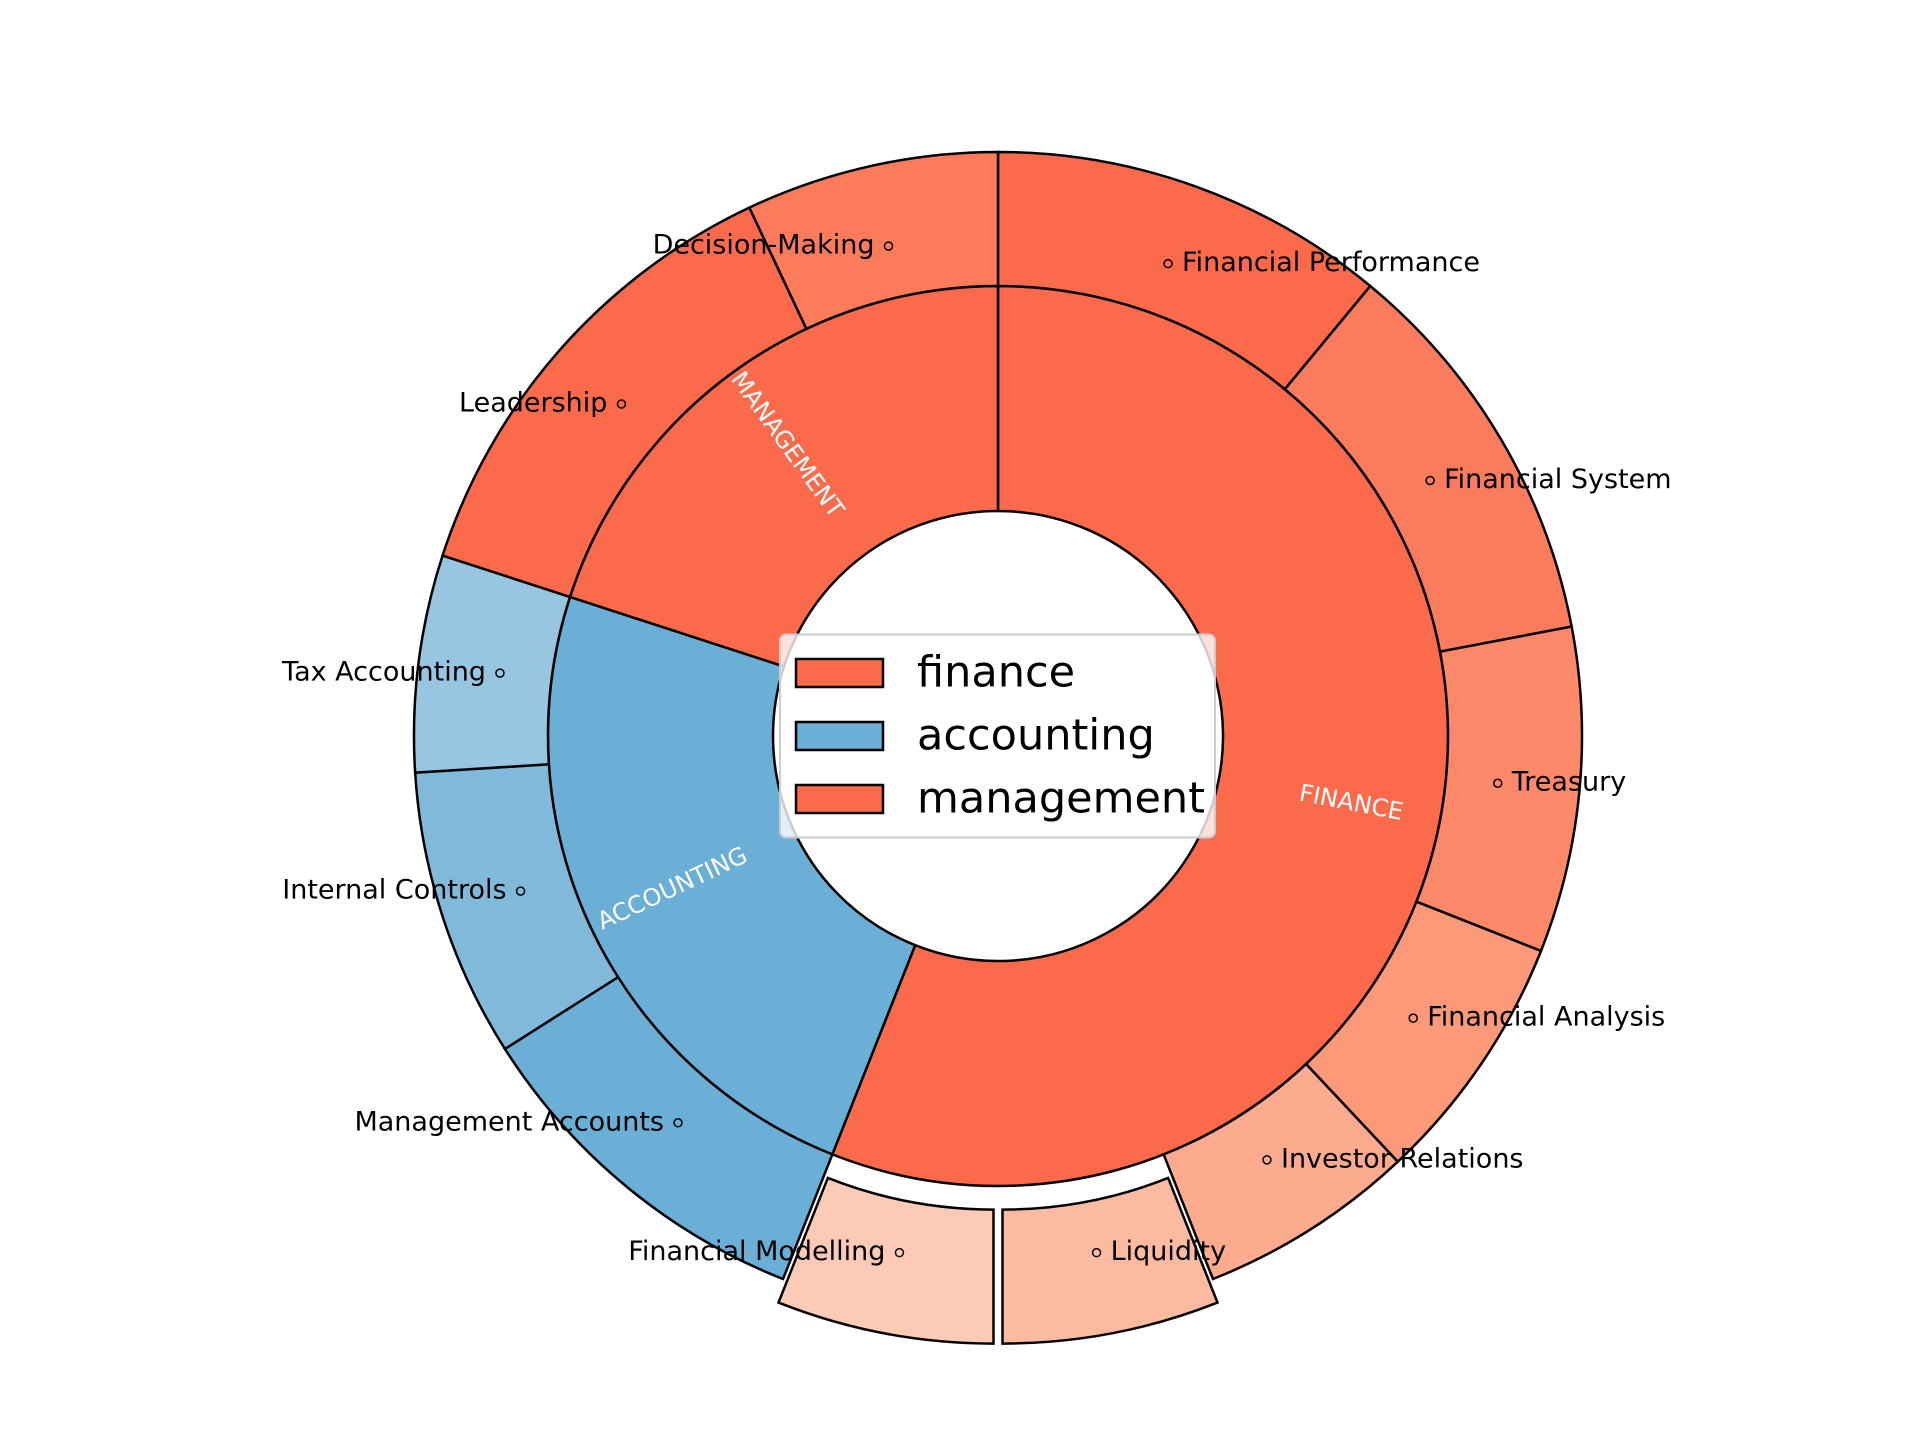  I want to click on outer-label: Investor Relations, so click(1402, 1158).